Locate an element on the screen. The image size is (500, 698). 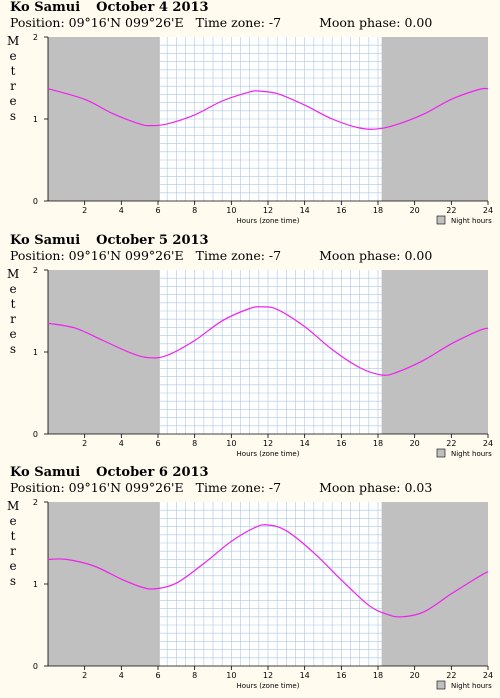
chart-title: Ko Samui October 6 2013 is located at coordinates (109, 472).